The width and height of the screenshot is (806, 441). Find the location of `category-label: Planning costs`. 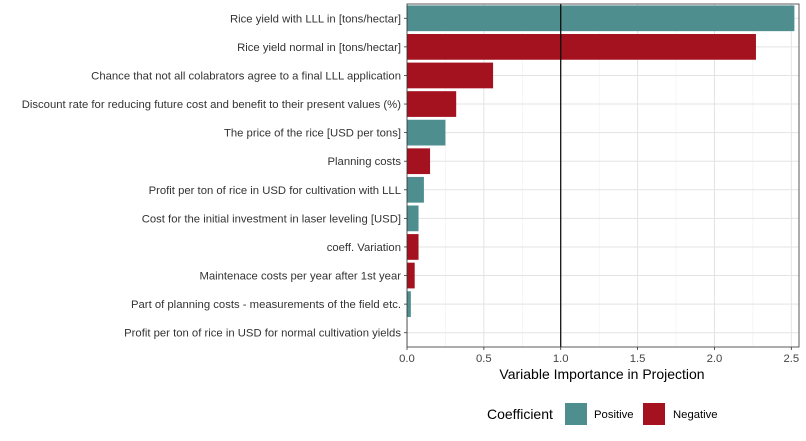

category-label: Planning costs is located at coordinates (365, 162).